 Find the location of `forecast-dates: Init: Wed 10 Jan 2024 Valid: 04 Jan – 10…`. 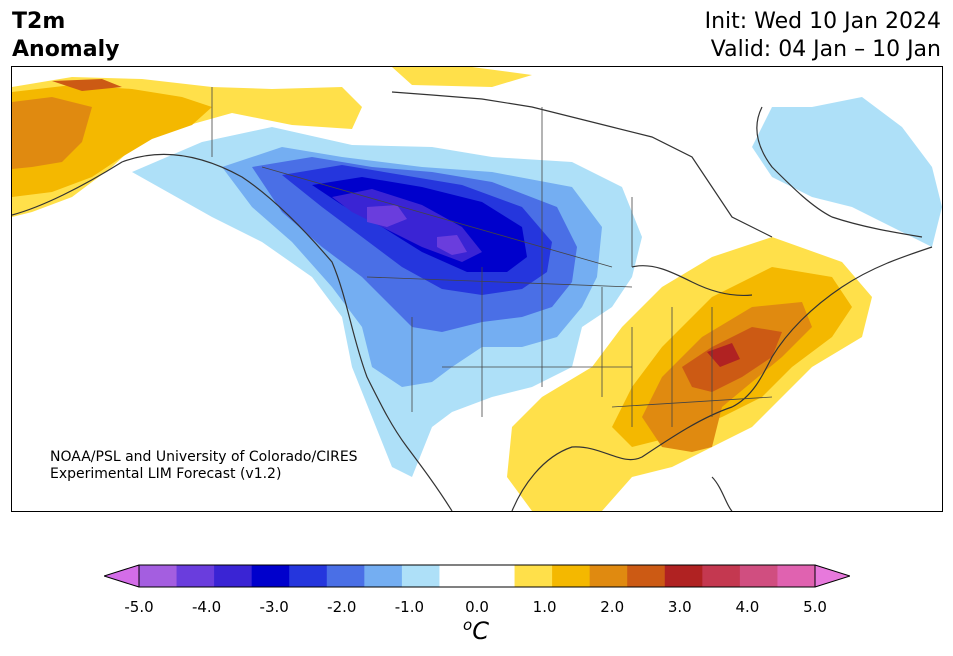

forecast-dates: Init: Wed 10 Jan 2024 Valid: 04 Jan – 10… is located at coordinates (823, 36).